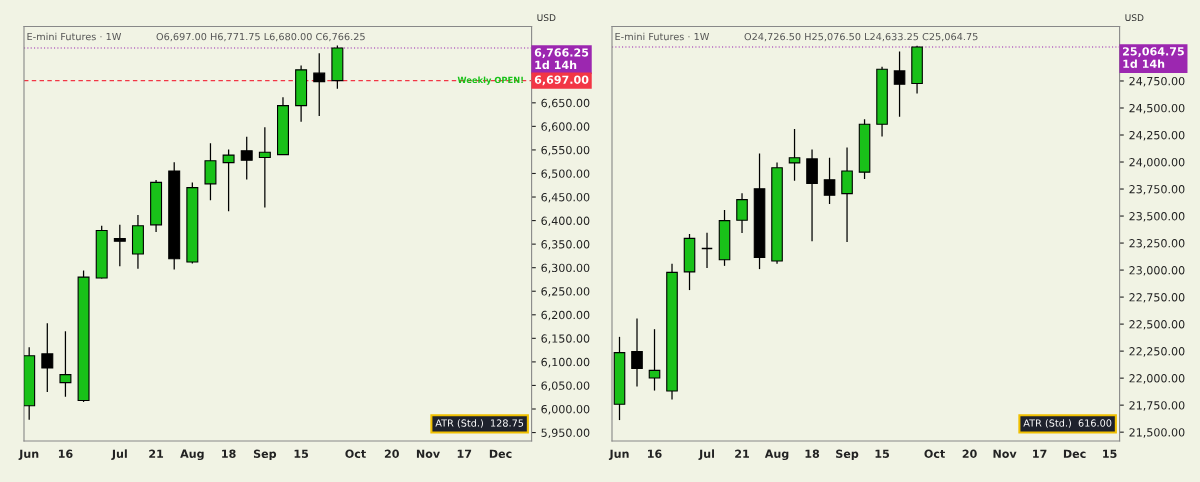  Describe the element at coordinates (565, 103) in the screenshot. I see `y-tick-label: 6,650.00` at that location.